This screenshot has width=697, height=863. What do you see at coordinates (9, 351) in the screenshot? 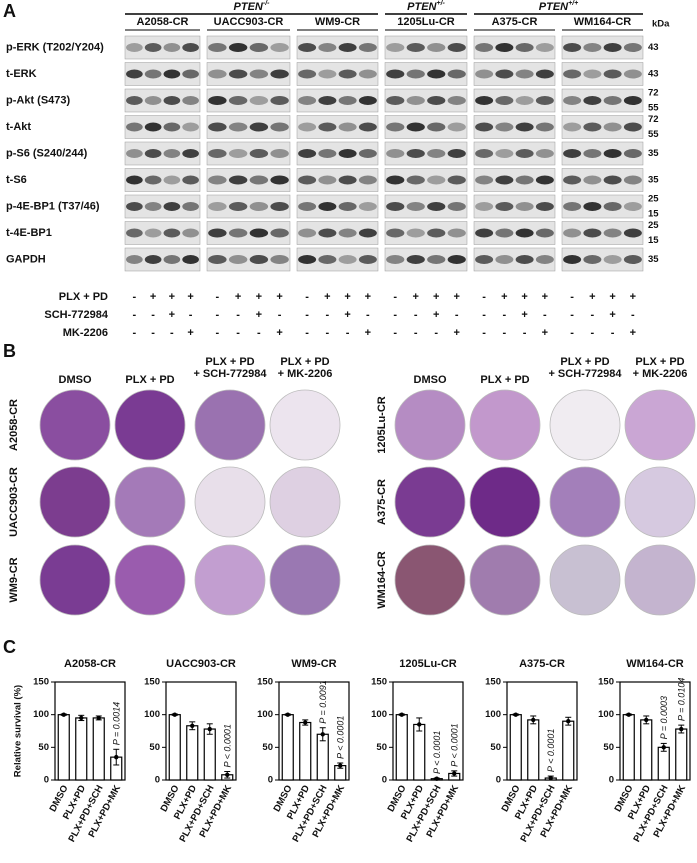
I see `panel-letter: B` at bounding box center [9, 351].